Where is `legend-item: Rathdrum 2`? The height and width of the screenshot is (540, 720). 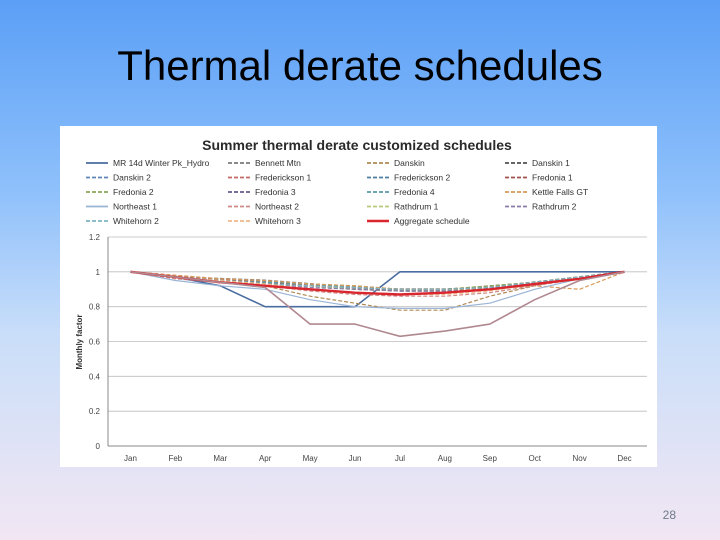 legend-item: Rathdrum 2 is located at coordinates (541, 207).